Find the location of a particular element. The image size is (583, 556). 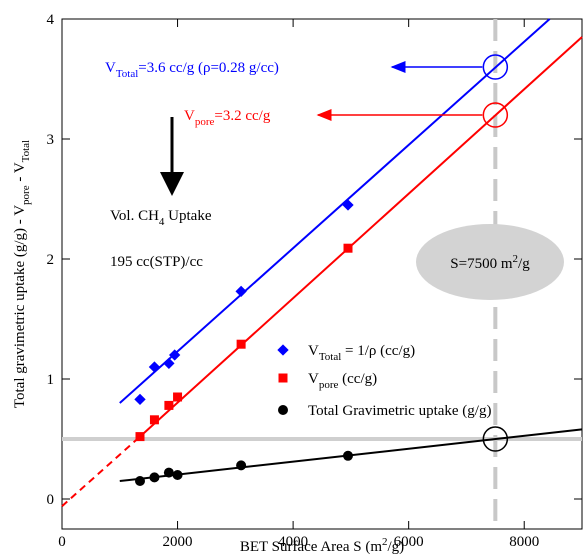

legend-label-part: = 1/ρ (cc/g) is located at coordinates (378, 351).